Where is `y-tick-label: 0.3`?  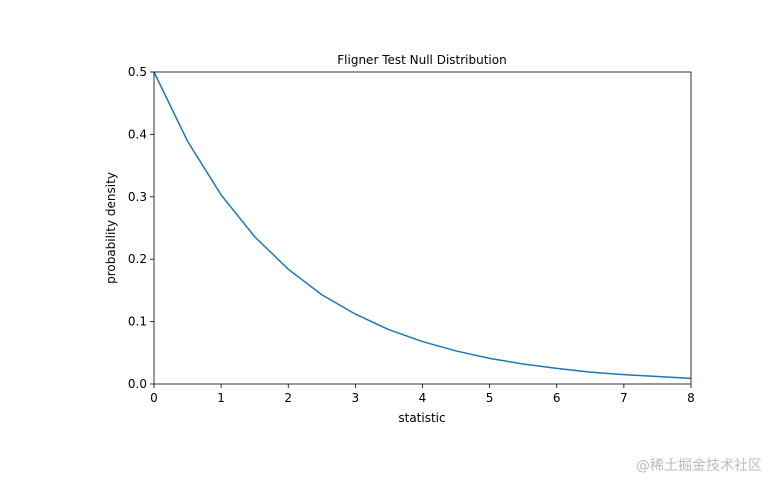 y-tick-label: 0.3 is located at coordinates (137, 197).